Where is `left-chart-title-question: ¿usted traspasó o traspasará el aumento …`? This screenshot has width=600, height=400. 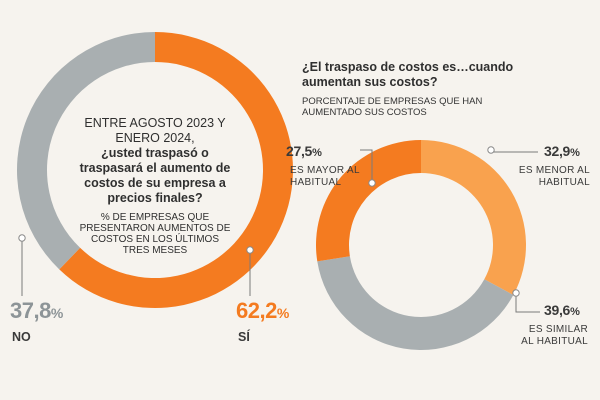
left-chart-title-question: ¿usted traspasó o traspasará el aumento … is located at coordinates (155, 175).